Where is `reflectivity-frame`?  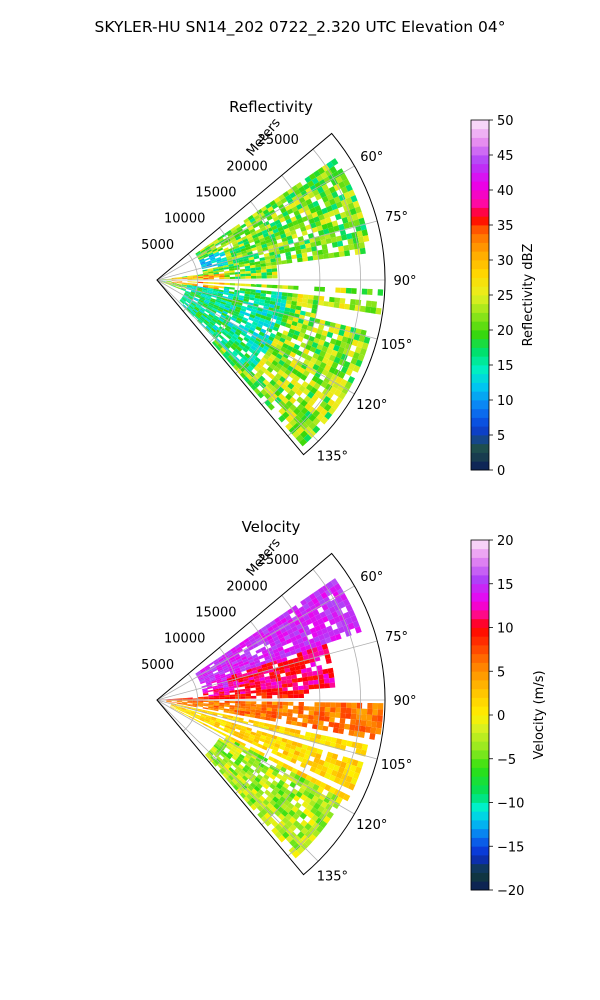
reflectivity-frame is located at coordinates (271, 294).